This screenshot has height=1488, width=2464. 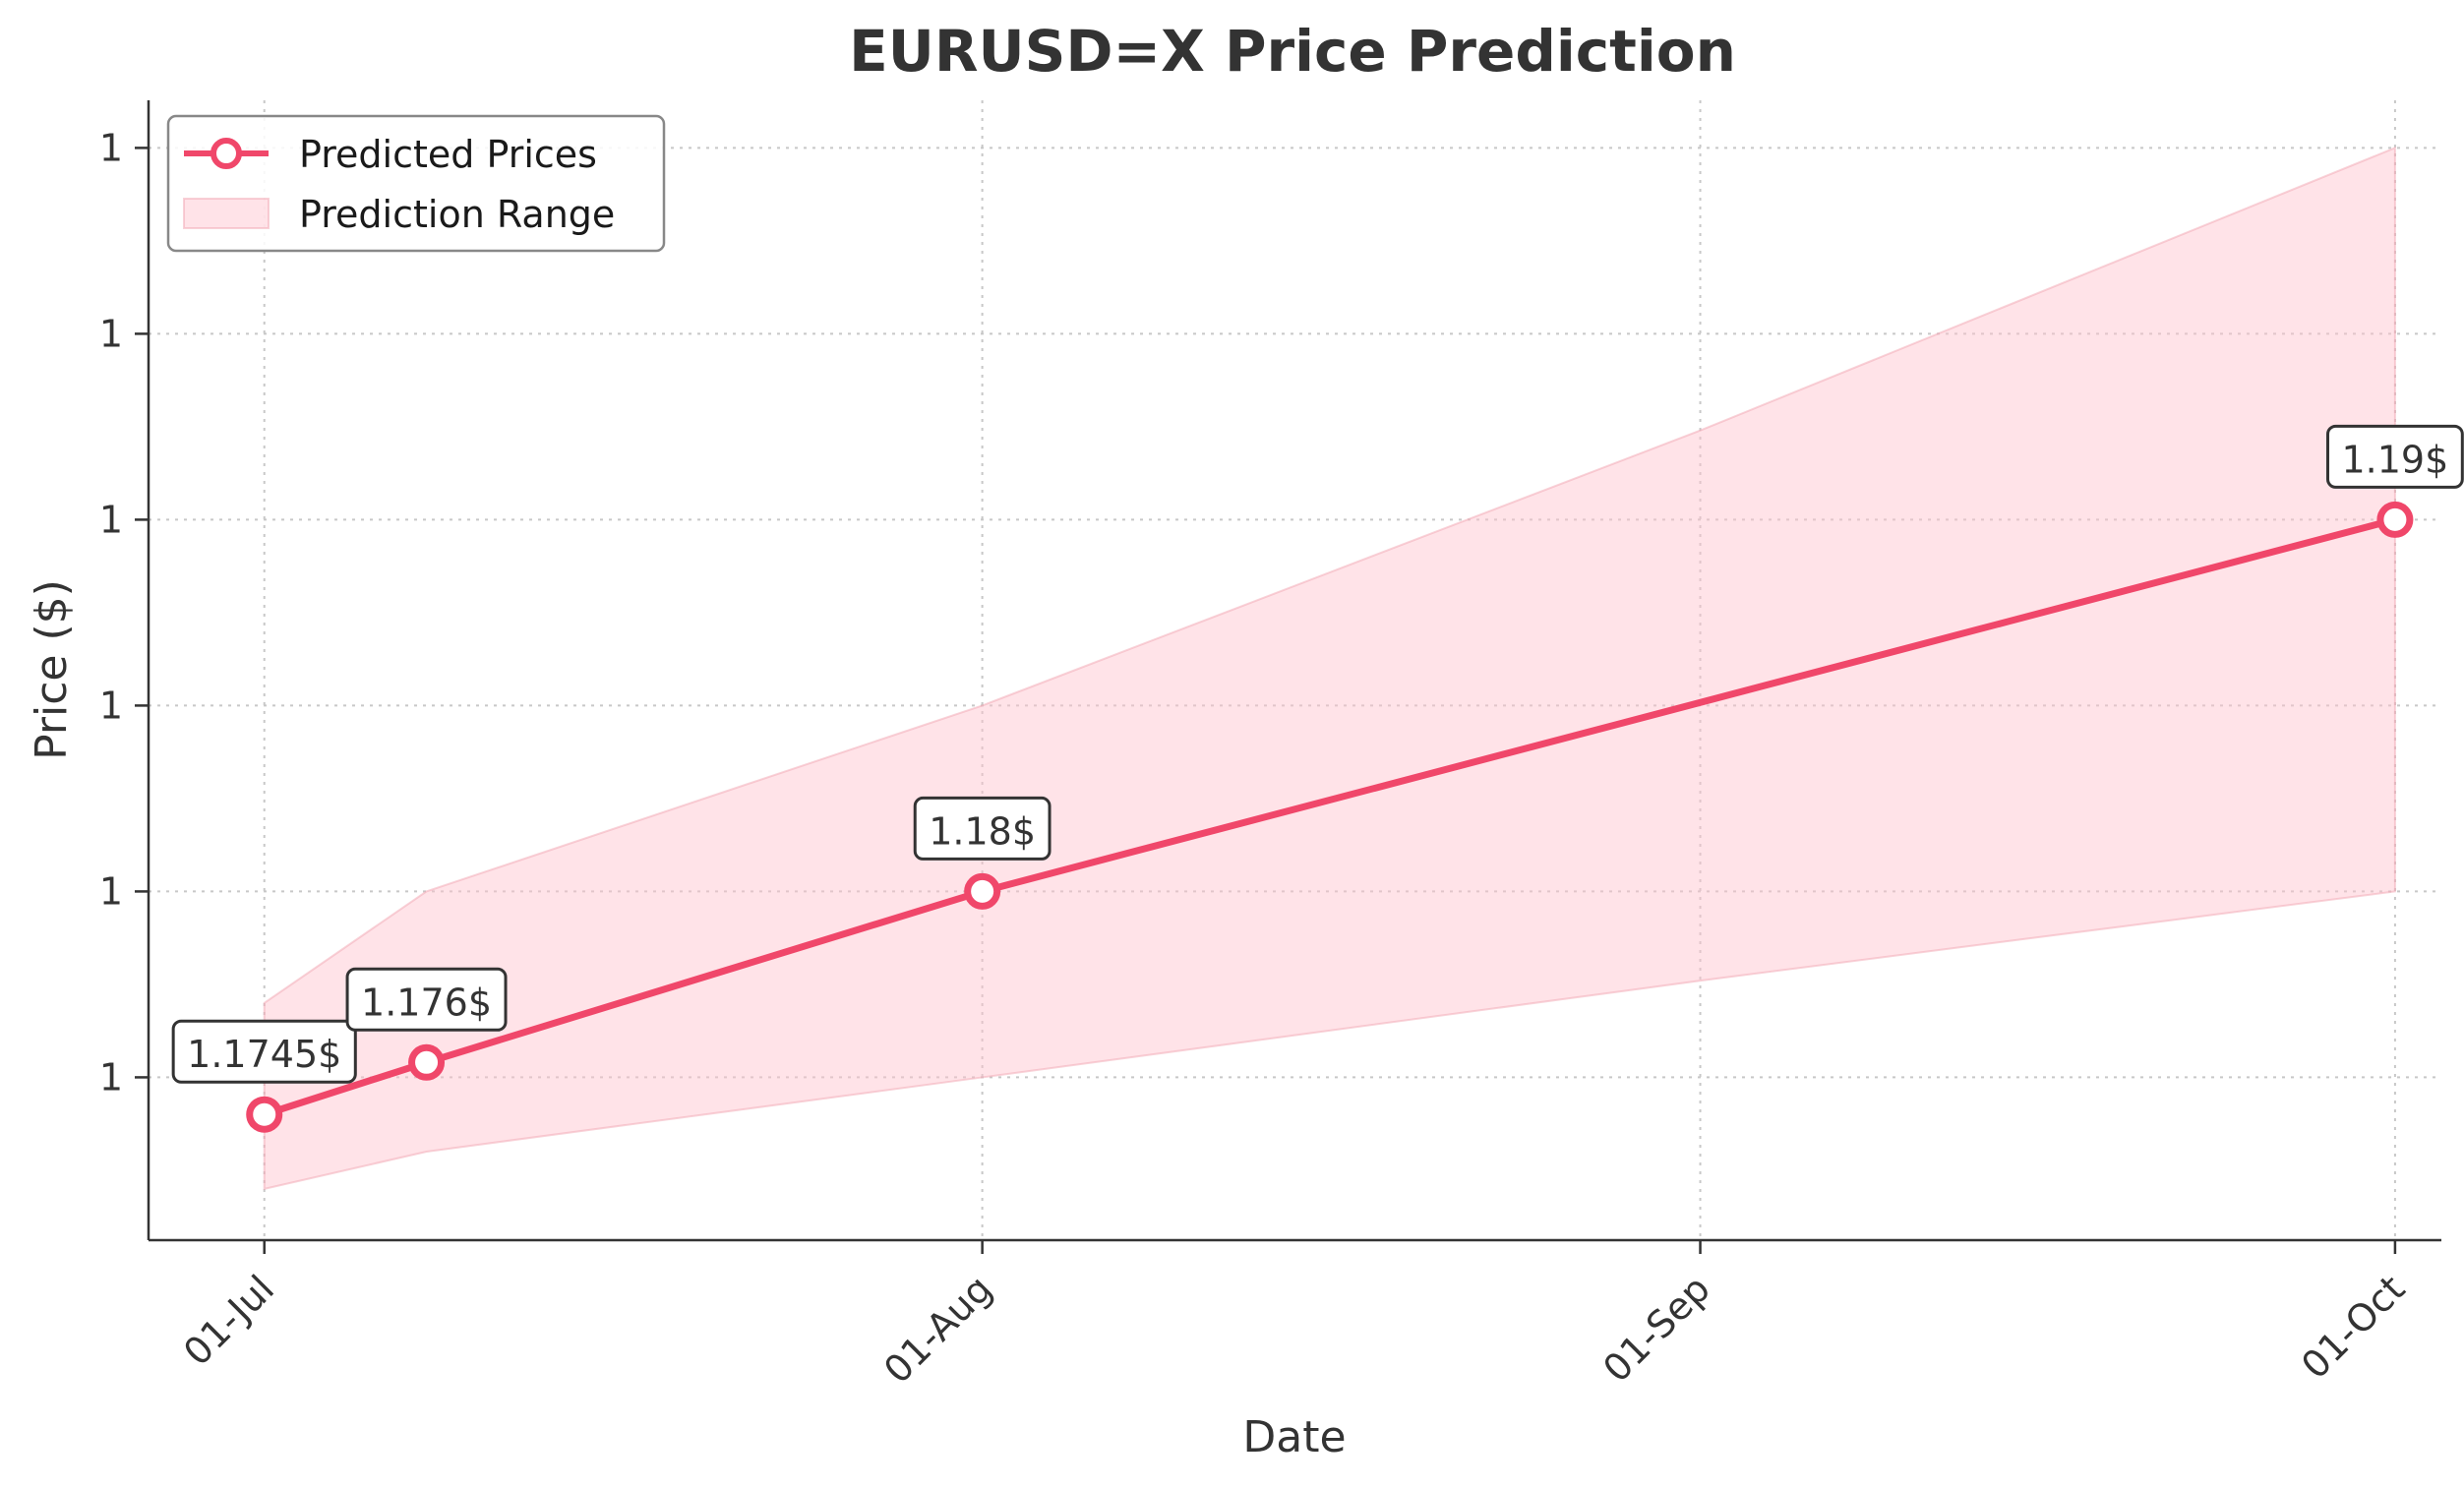 What do you see at coordinates (1294, 1437) in the screenshot?
I see `x-axis-label: Date` at bounding box center [1294, 1437].